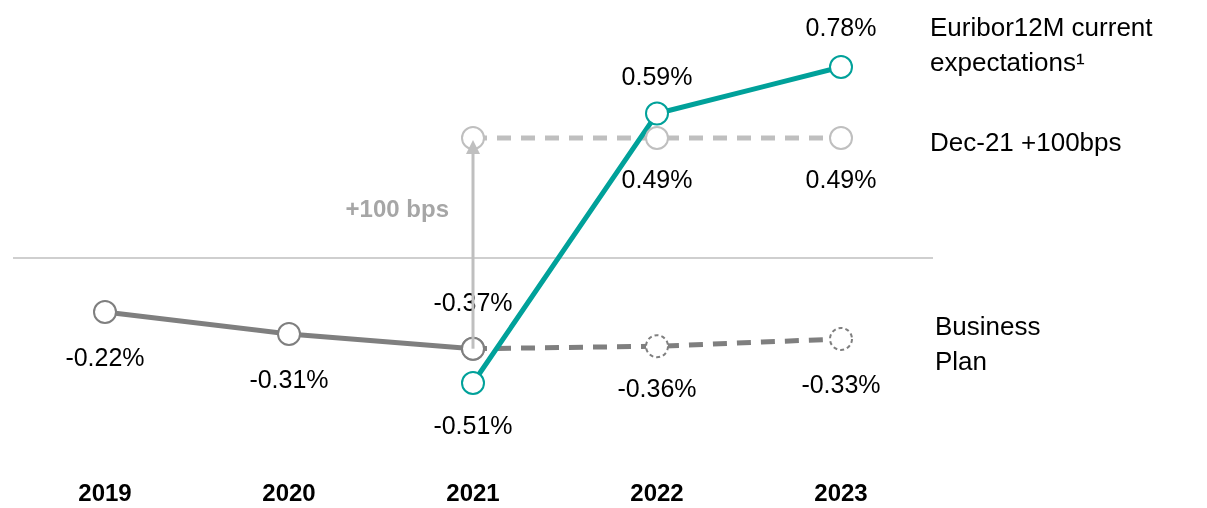 Image resolution: width=1207 pixels, height=508 pixels. I want to click on data-label: 0.78%, so click(841, 27).